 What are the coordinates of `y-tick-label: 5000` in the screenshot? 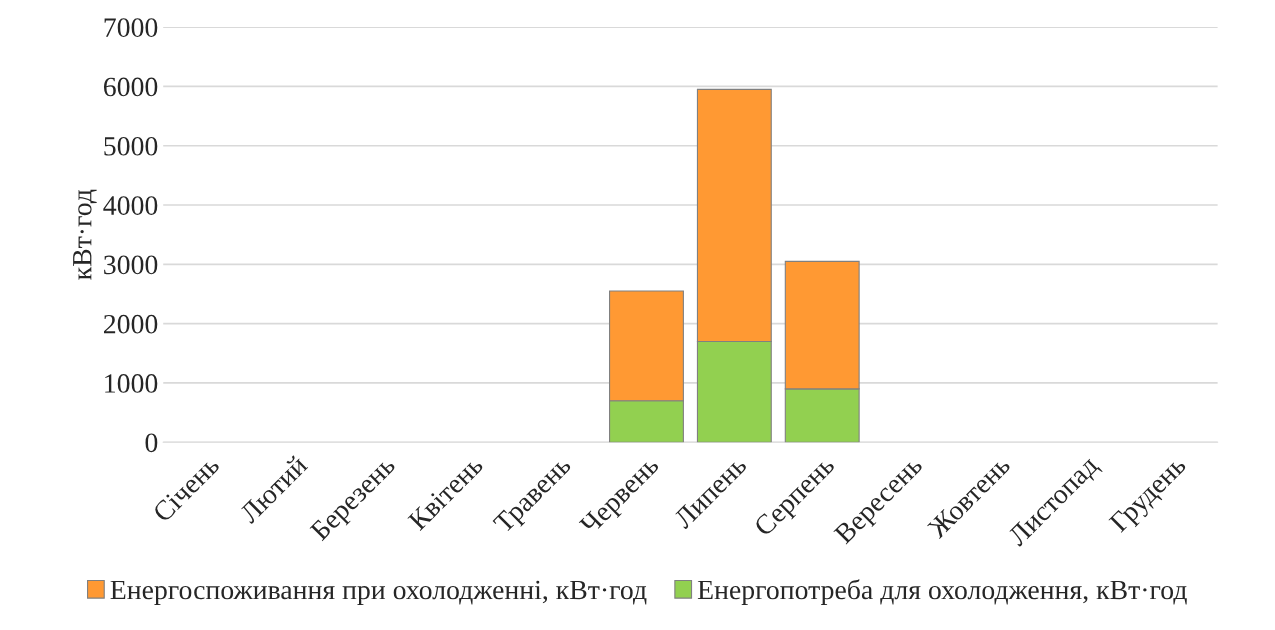 It's located at (131, 146).